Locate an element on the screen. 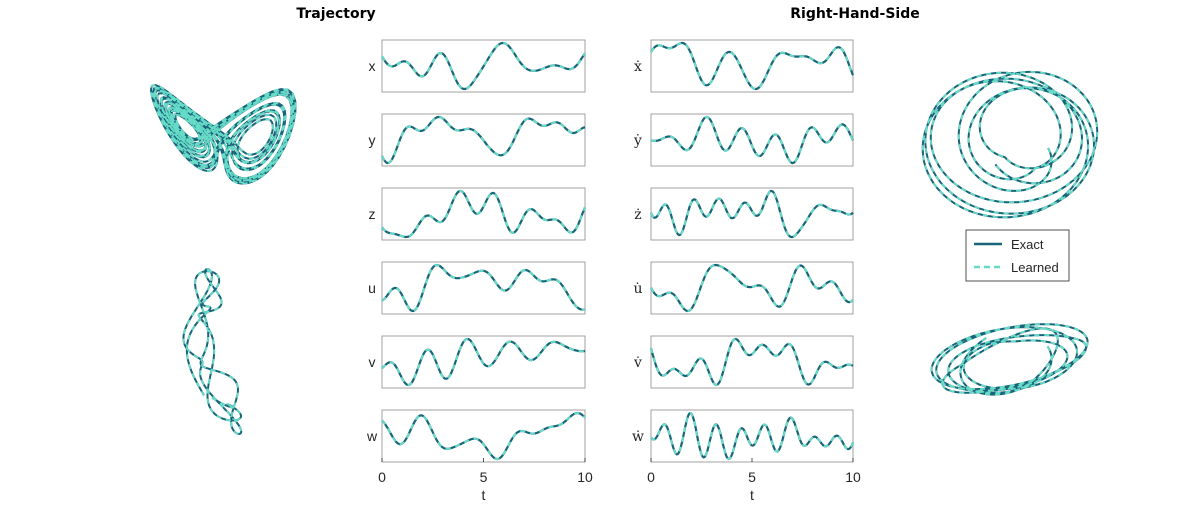  phase-portrait-top-left is located at coordinates (223, 134).